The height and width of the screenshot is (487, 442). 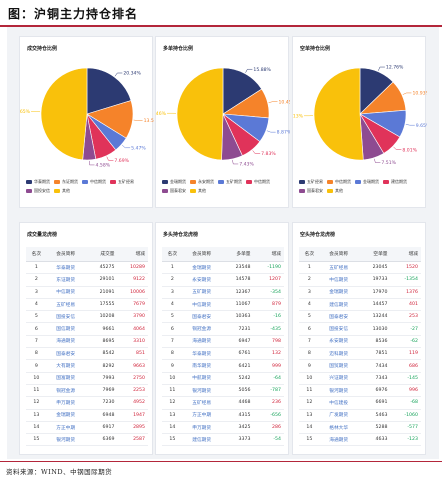 I want to click on member-cell: 大有期货, so click(x=65, y=366).